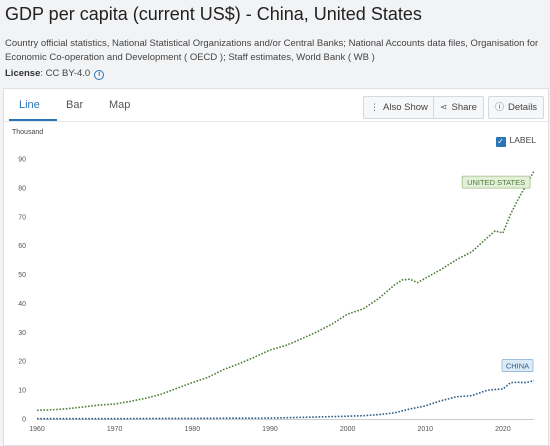 Image resolution: width=550 pixels, height=446 pixels. Describe the element at coordinates (276, 121) in the screenshot. I see `tabs-divider` at that location.